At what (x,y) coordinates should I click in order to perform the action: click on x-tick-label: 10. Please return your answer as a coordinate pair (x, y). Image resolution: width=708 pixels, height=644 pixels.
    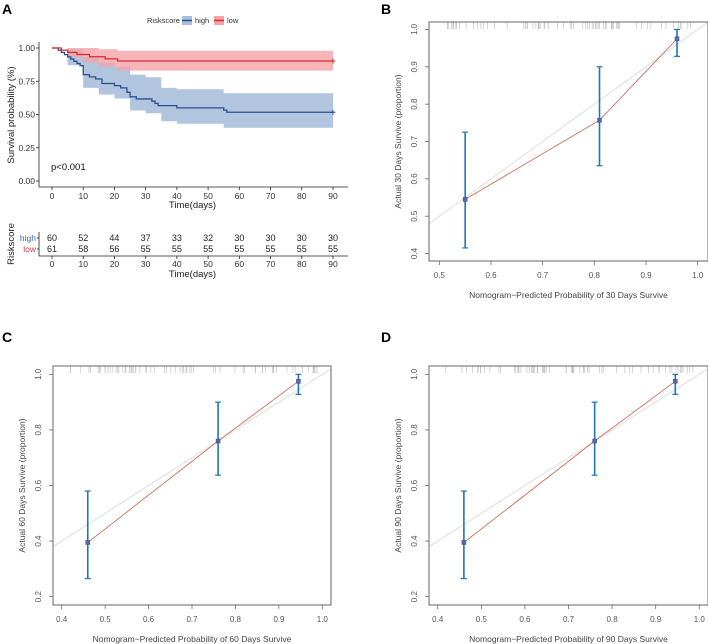
    Looking at the image, I should click on (83, 196).